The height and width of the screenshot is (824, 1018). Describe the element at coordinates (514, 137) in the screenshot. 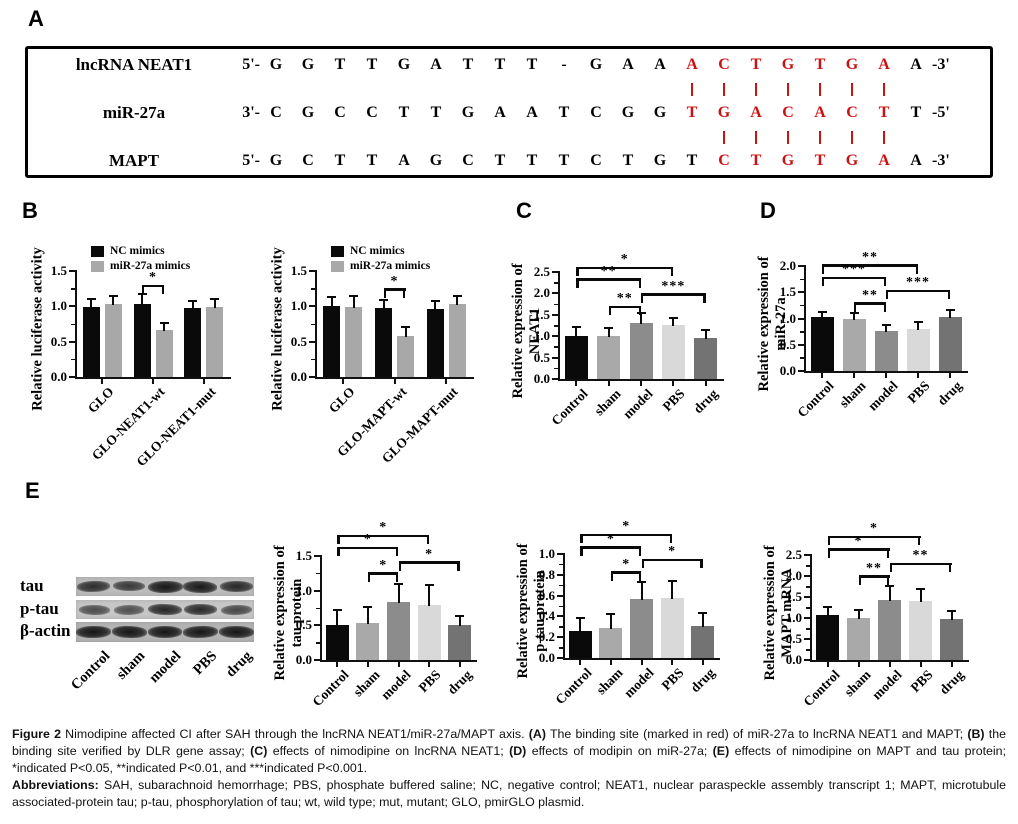

I see `base-pair-row` at that location.